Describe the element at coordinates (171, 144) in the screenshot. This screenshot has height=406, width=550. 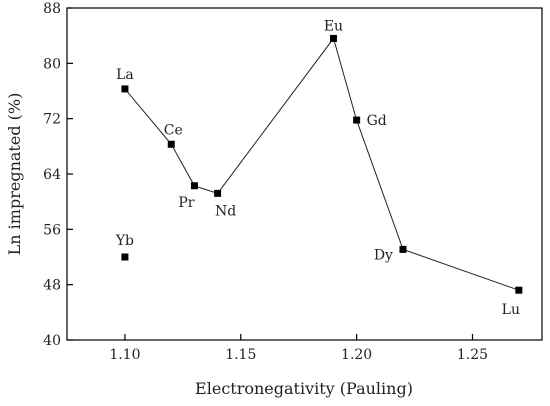
I see `data-point-ce` at that location.